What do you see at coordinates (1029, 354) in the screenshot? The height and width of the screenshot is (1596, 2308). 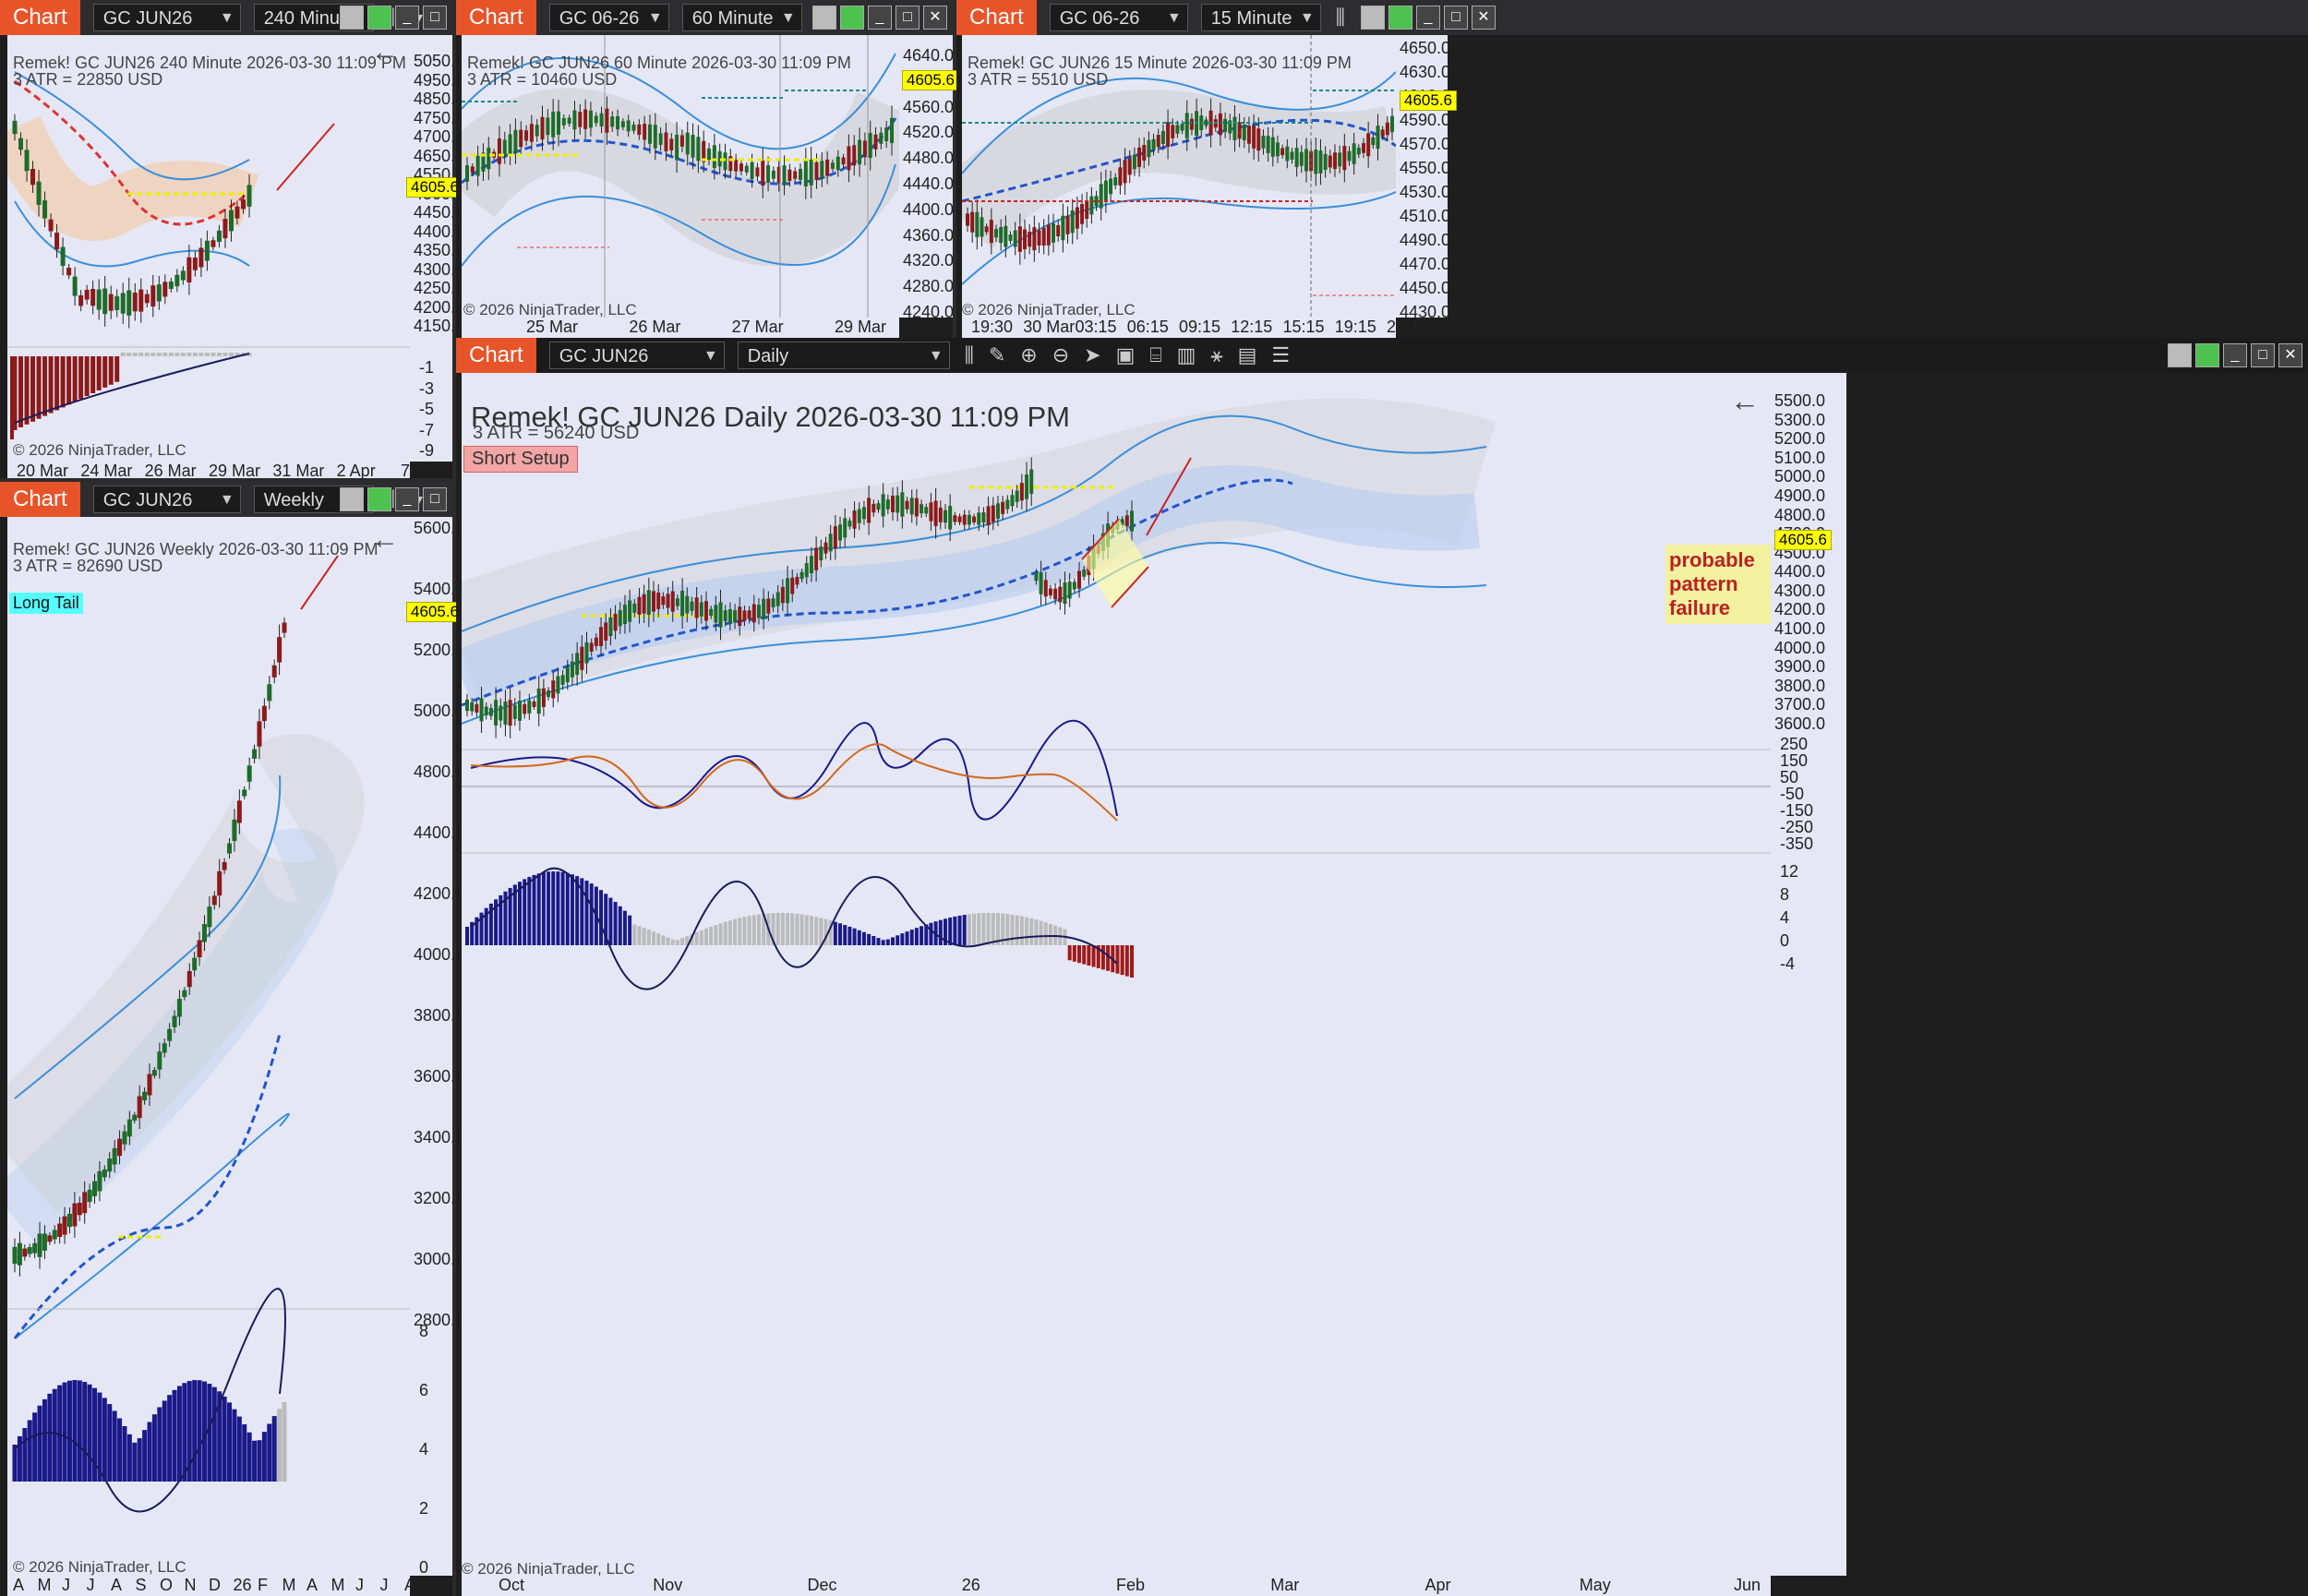 I see `zoom-in-icon: ⊕` at bounding box center [1029, 354].